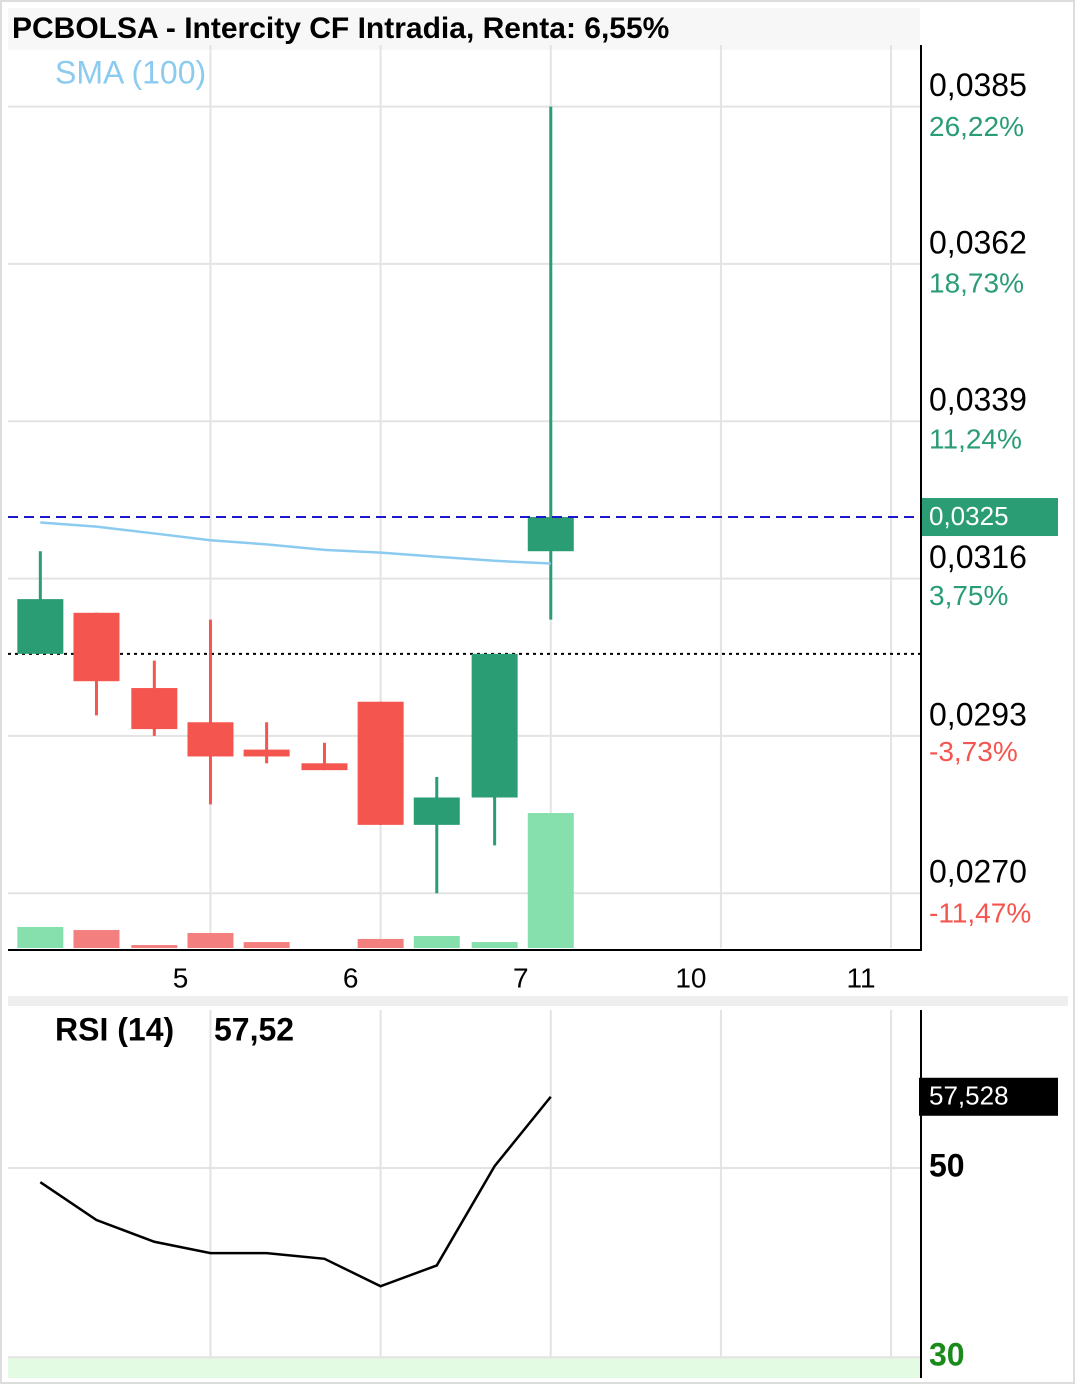 The image size is (1076, 1385). I want to click on indicator-label: SMA (100), so click(130, 72).